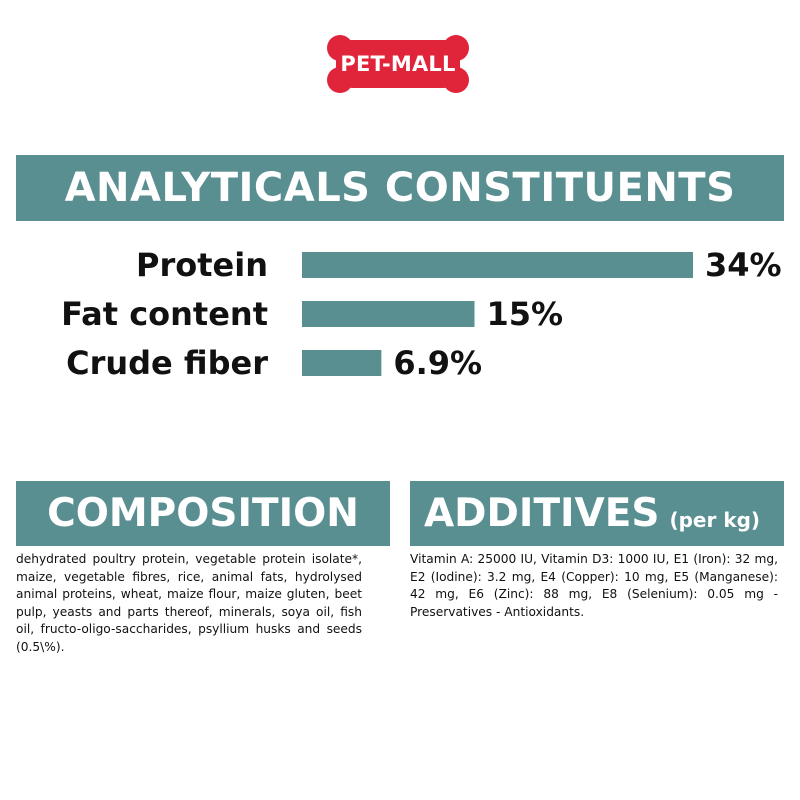  I want to click on logo-text: PET-MALL, so click(398, 64).